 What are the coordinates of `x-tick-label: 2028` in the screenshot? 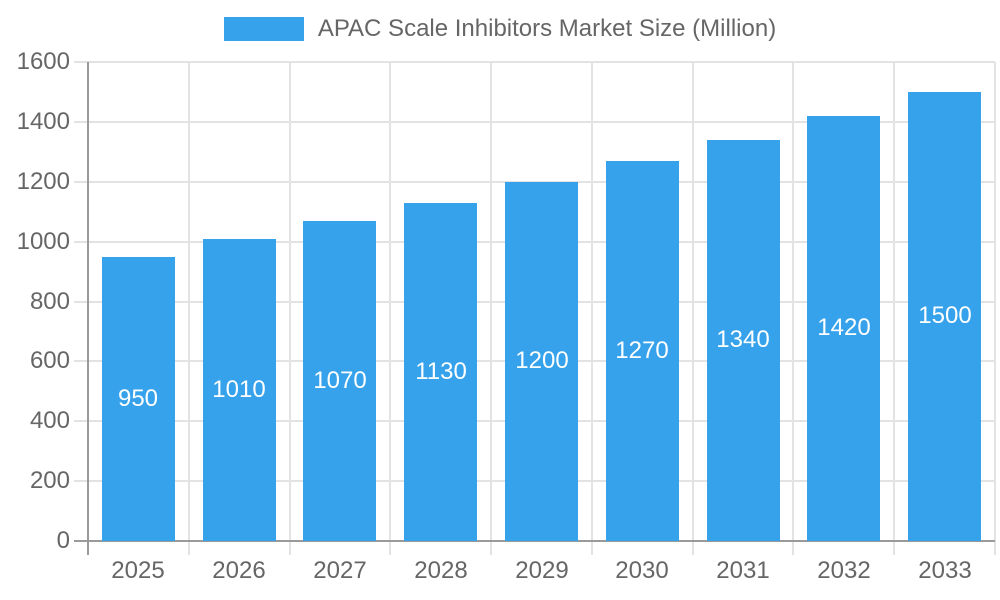 It's located at (441, 570).